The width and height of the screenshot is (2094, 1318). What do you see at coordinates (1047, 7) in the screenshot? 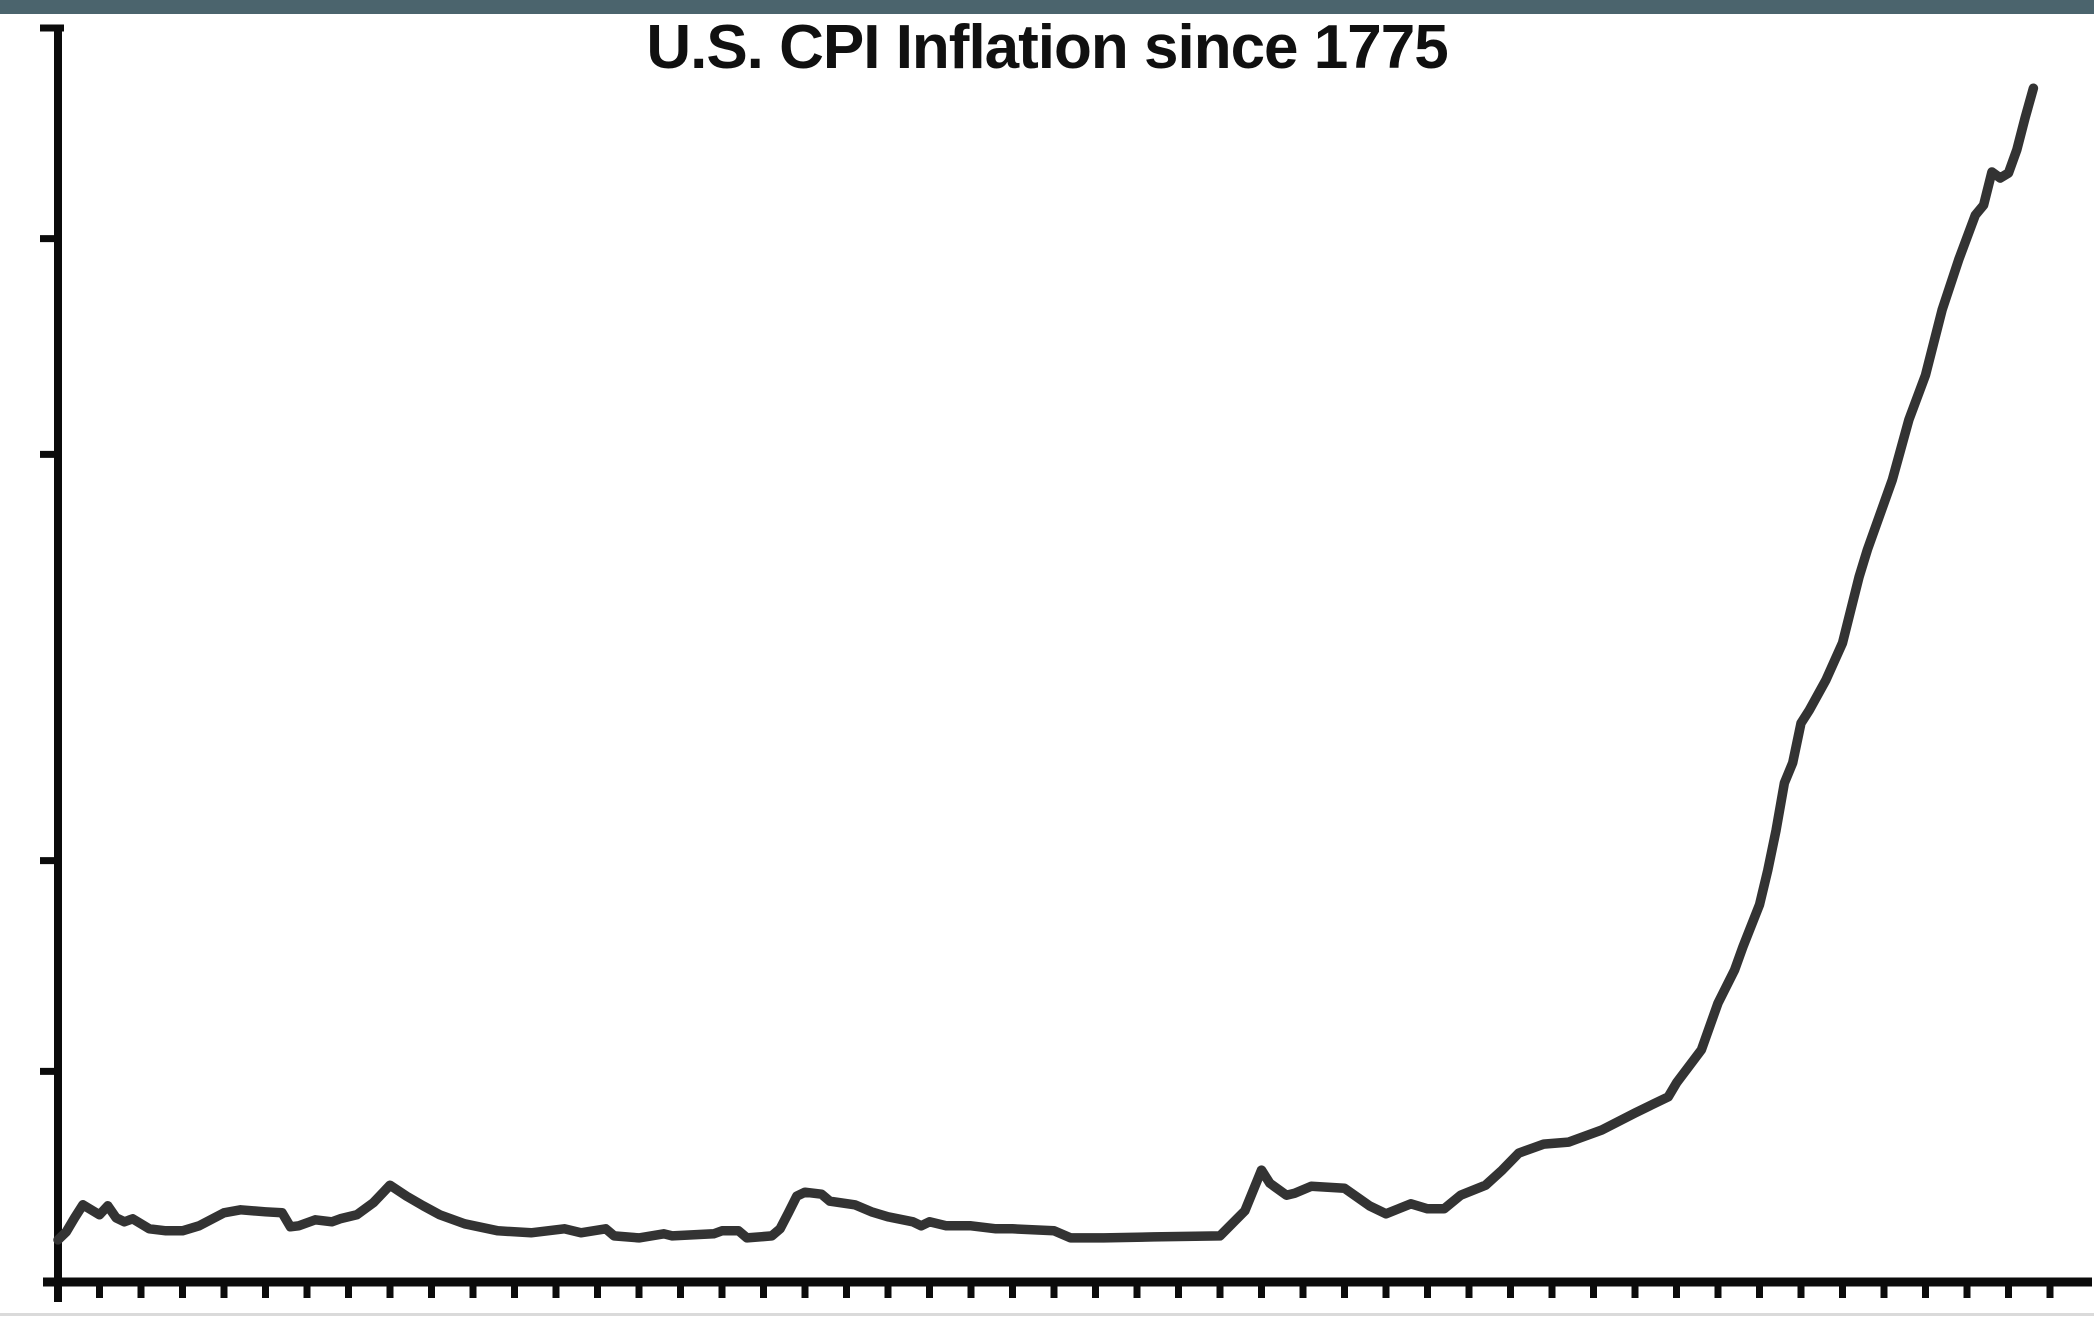
I see `top-accent-bar` at bounding box center [1047, 7].